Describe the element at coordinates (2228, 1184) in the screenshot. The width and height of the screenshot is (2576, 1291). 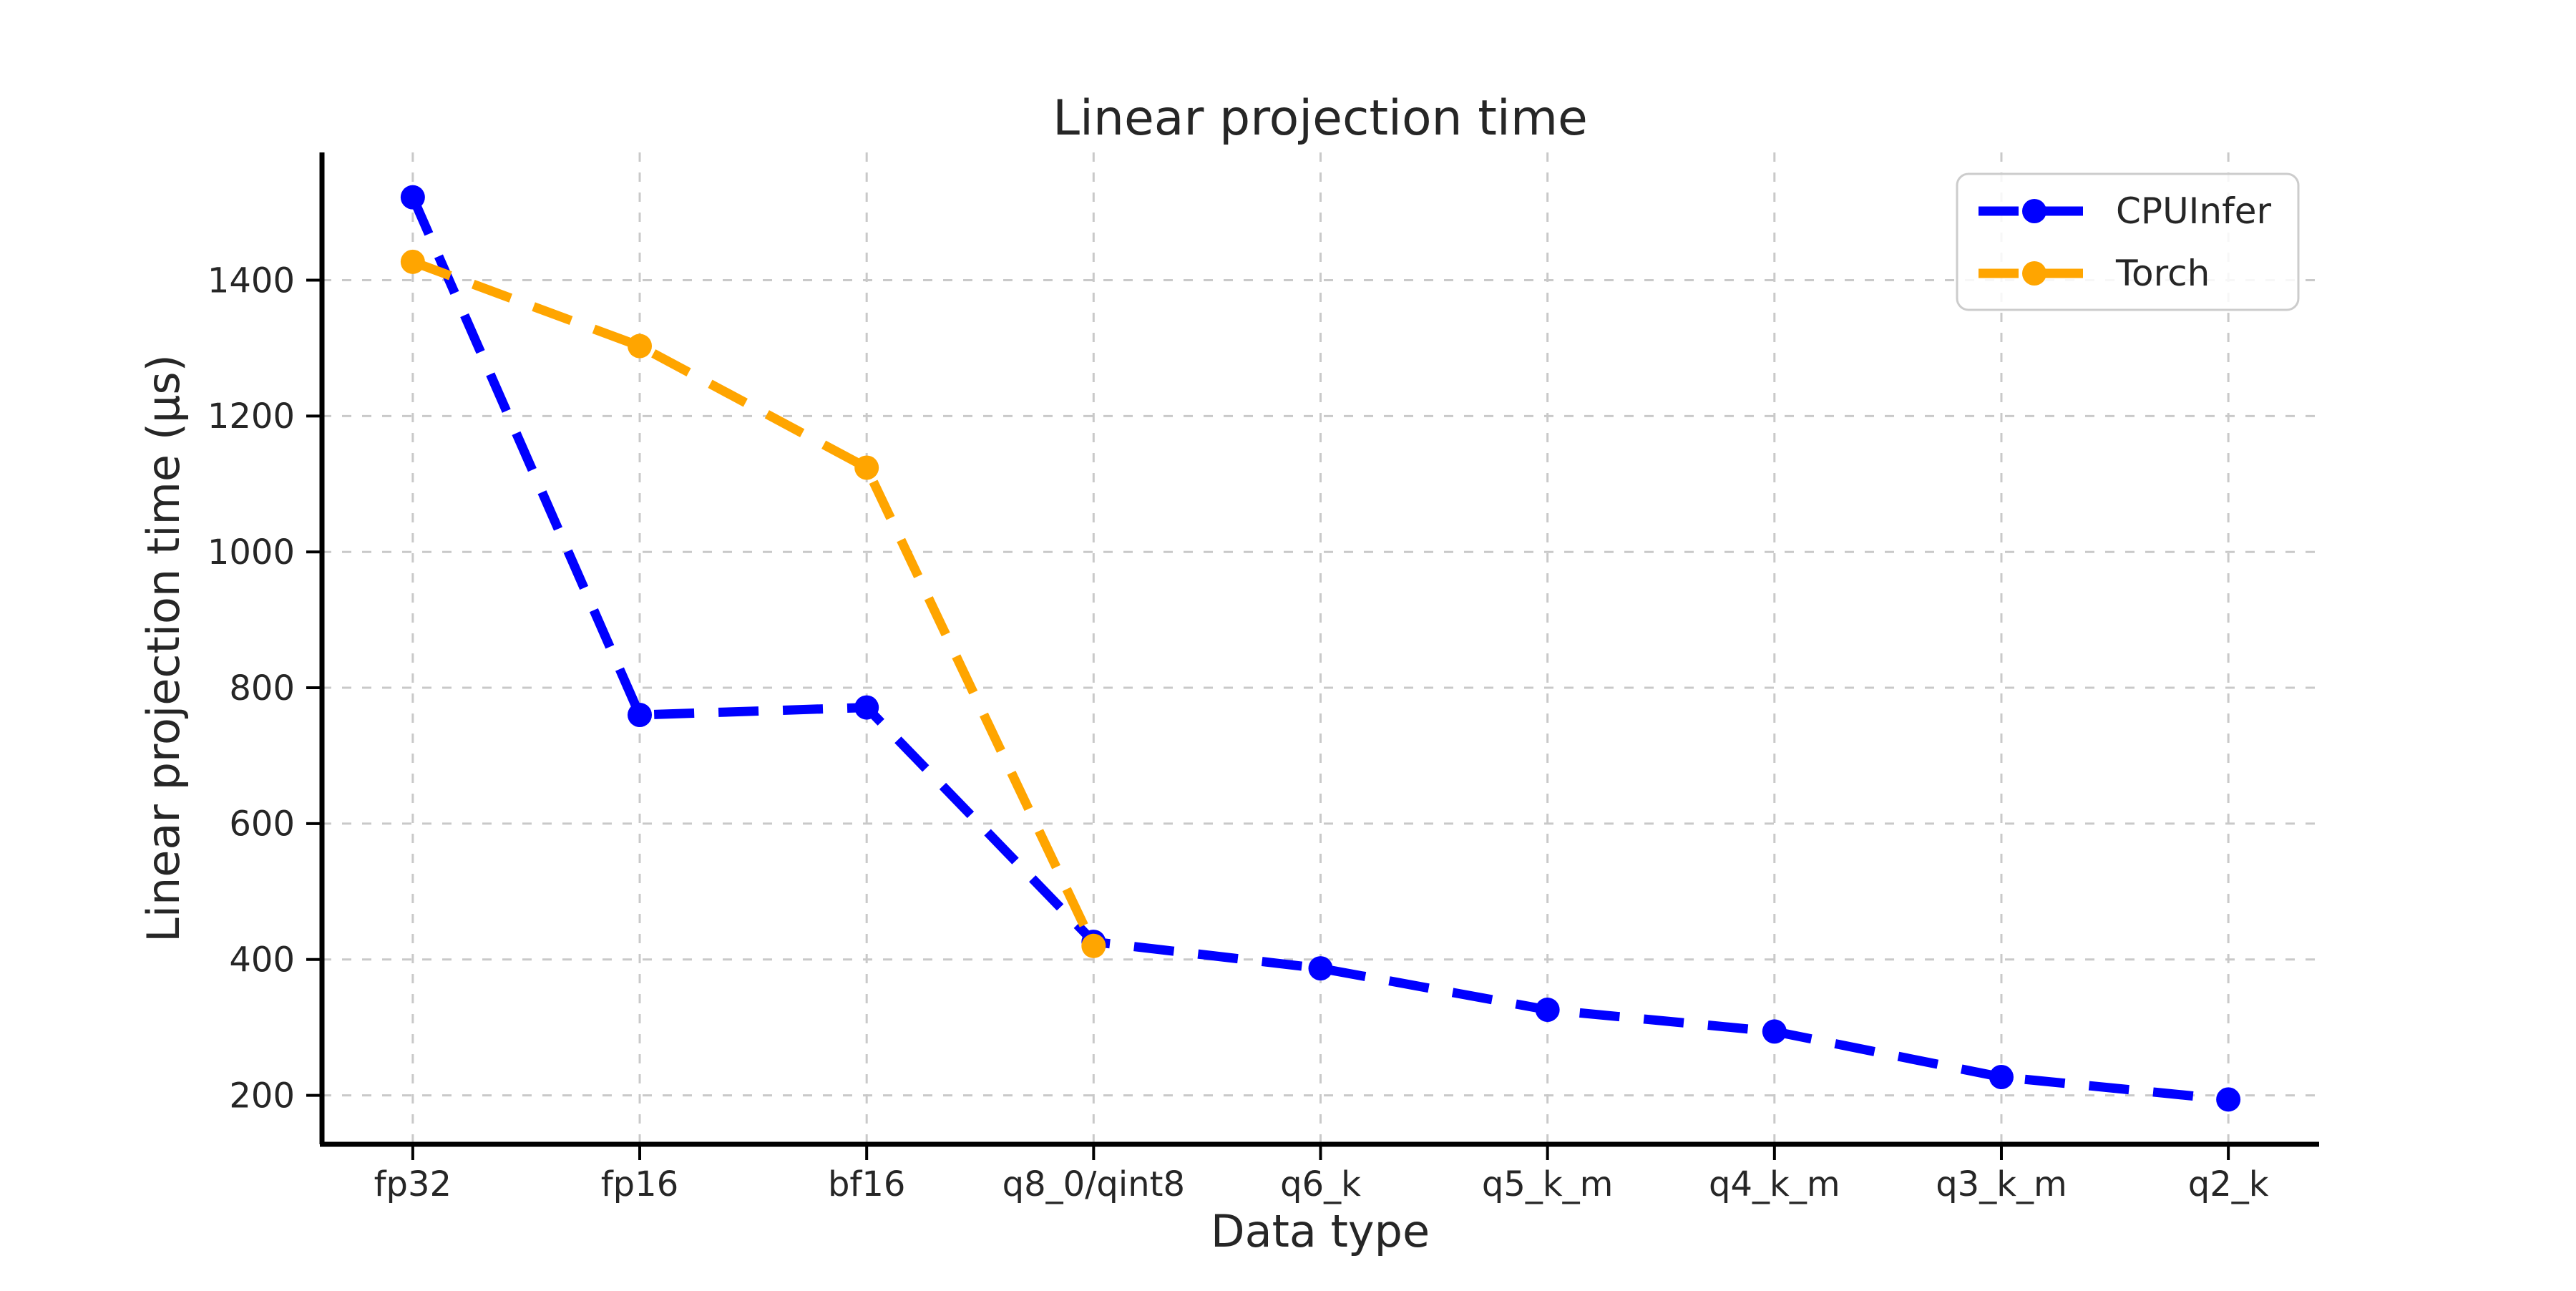
I see `x-tick-label: q2_k` at that location.